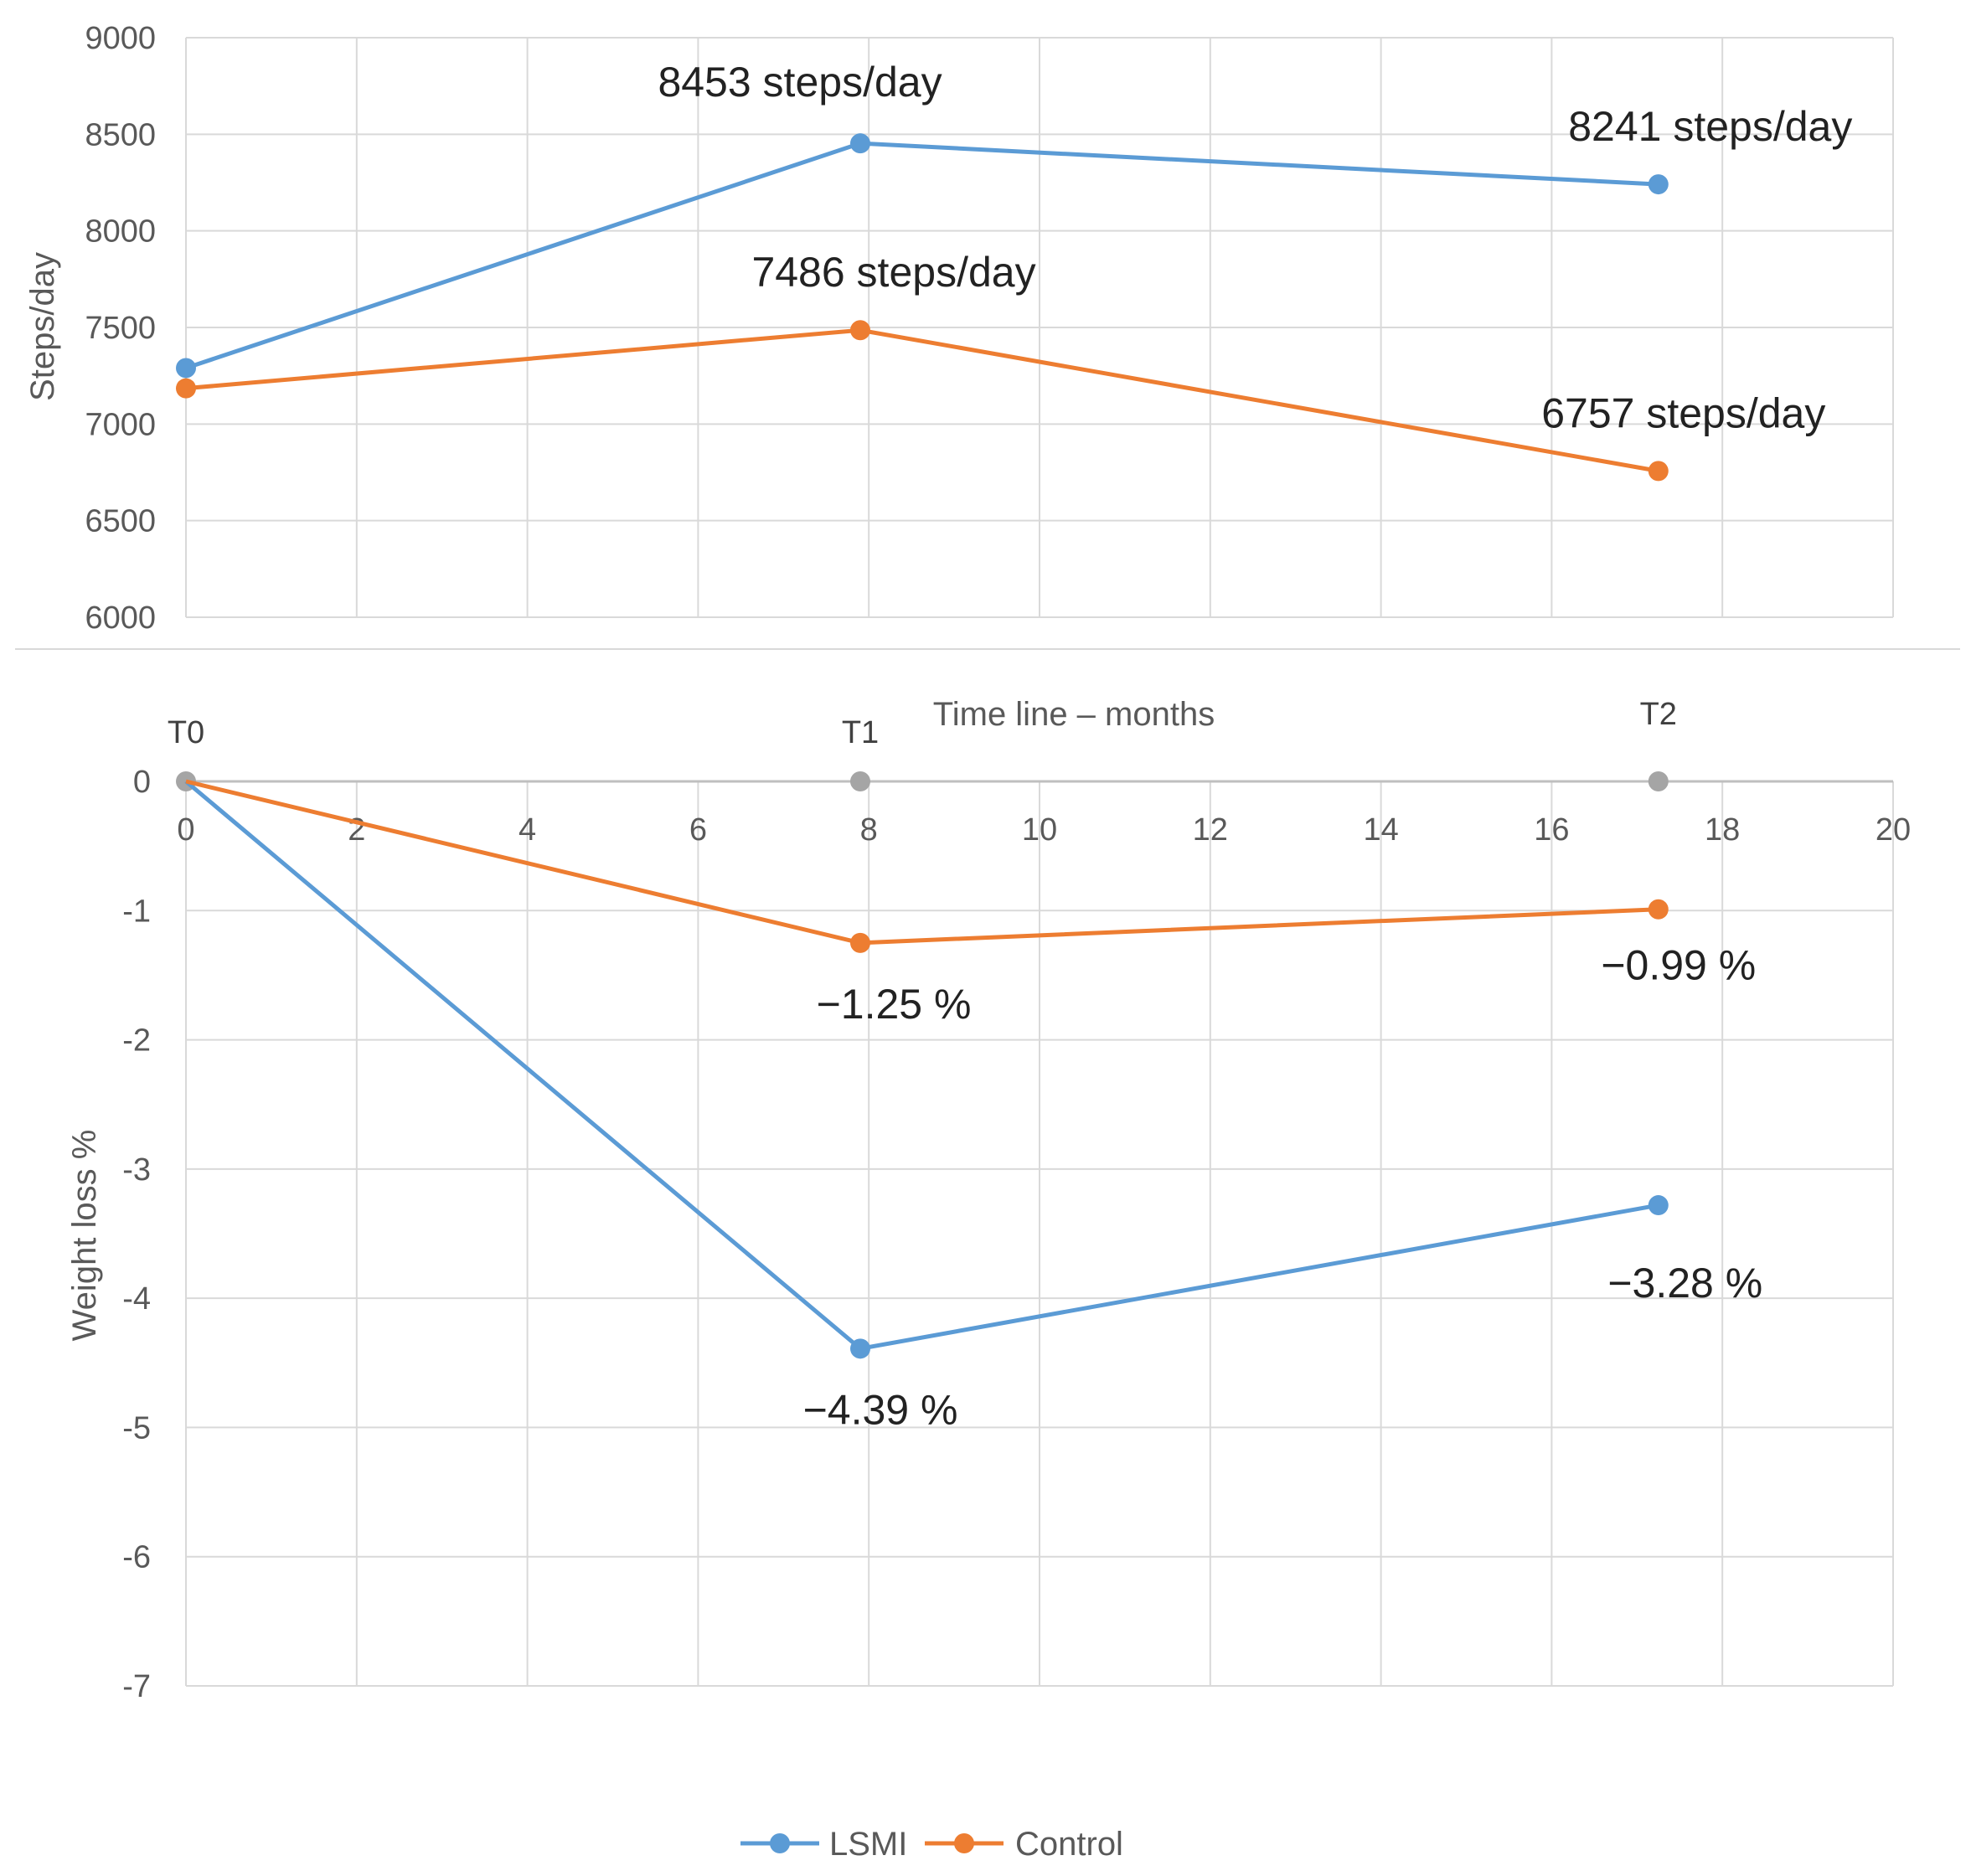  What do you see at coordinates (136, 911) in the screenshot?
I see `weight-y-tick-label: -1` at bounding box center [136, 911].